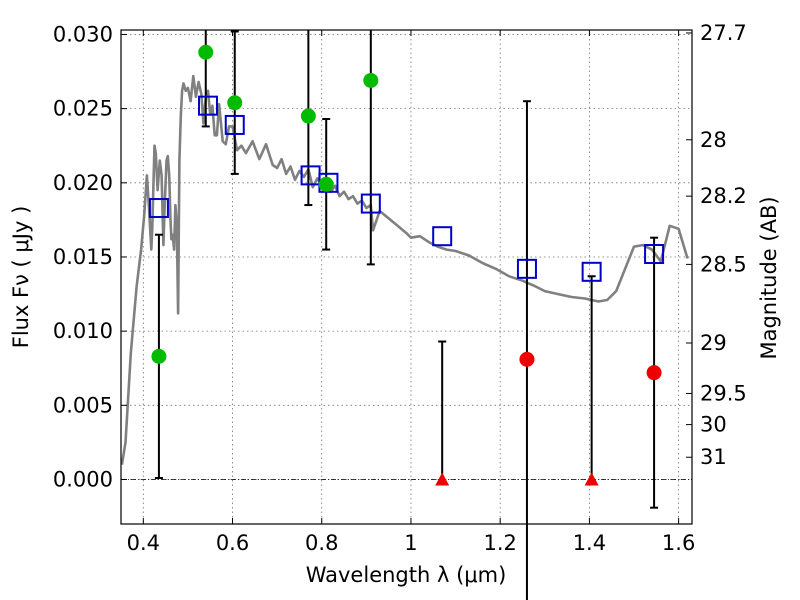 This screenshot has width=800, height=600. What do you see at coordinates (723, 33) in the screenshot?
I see `y2-tick-label: 27.7` at bounding box center [723, 33].